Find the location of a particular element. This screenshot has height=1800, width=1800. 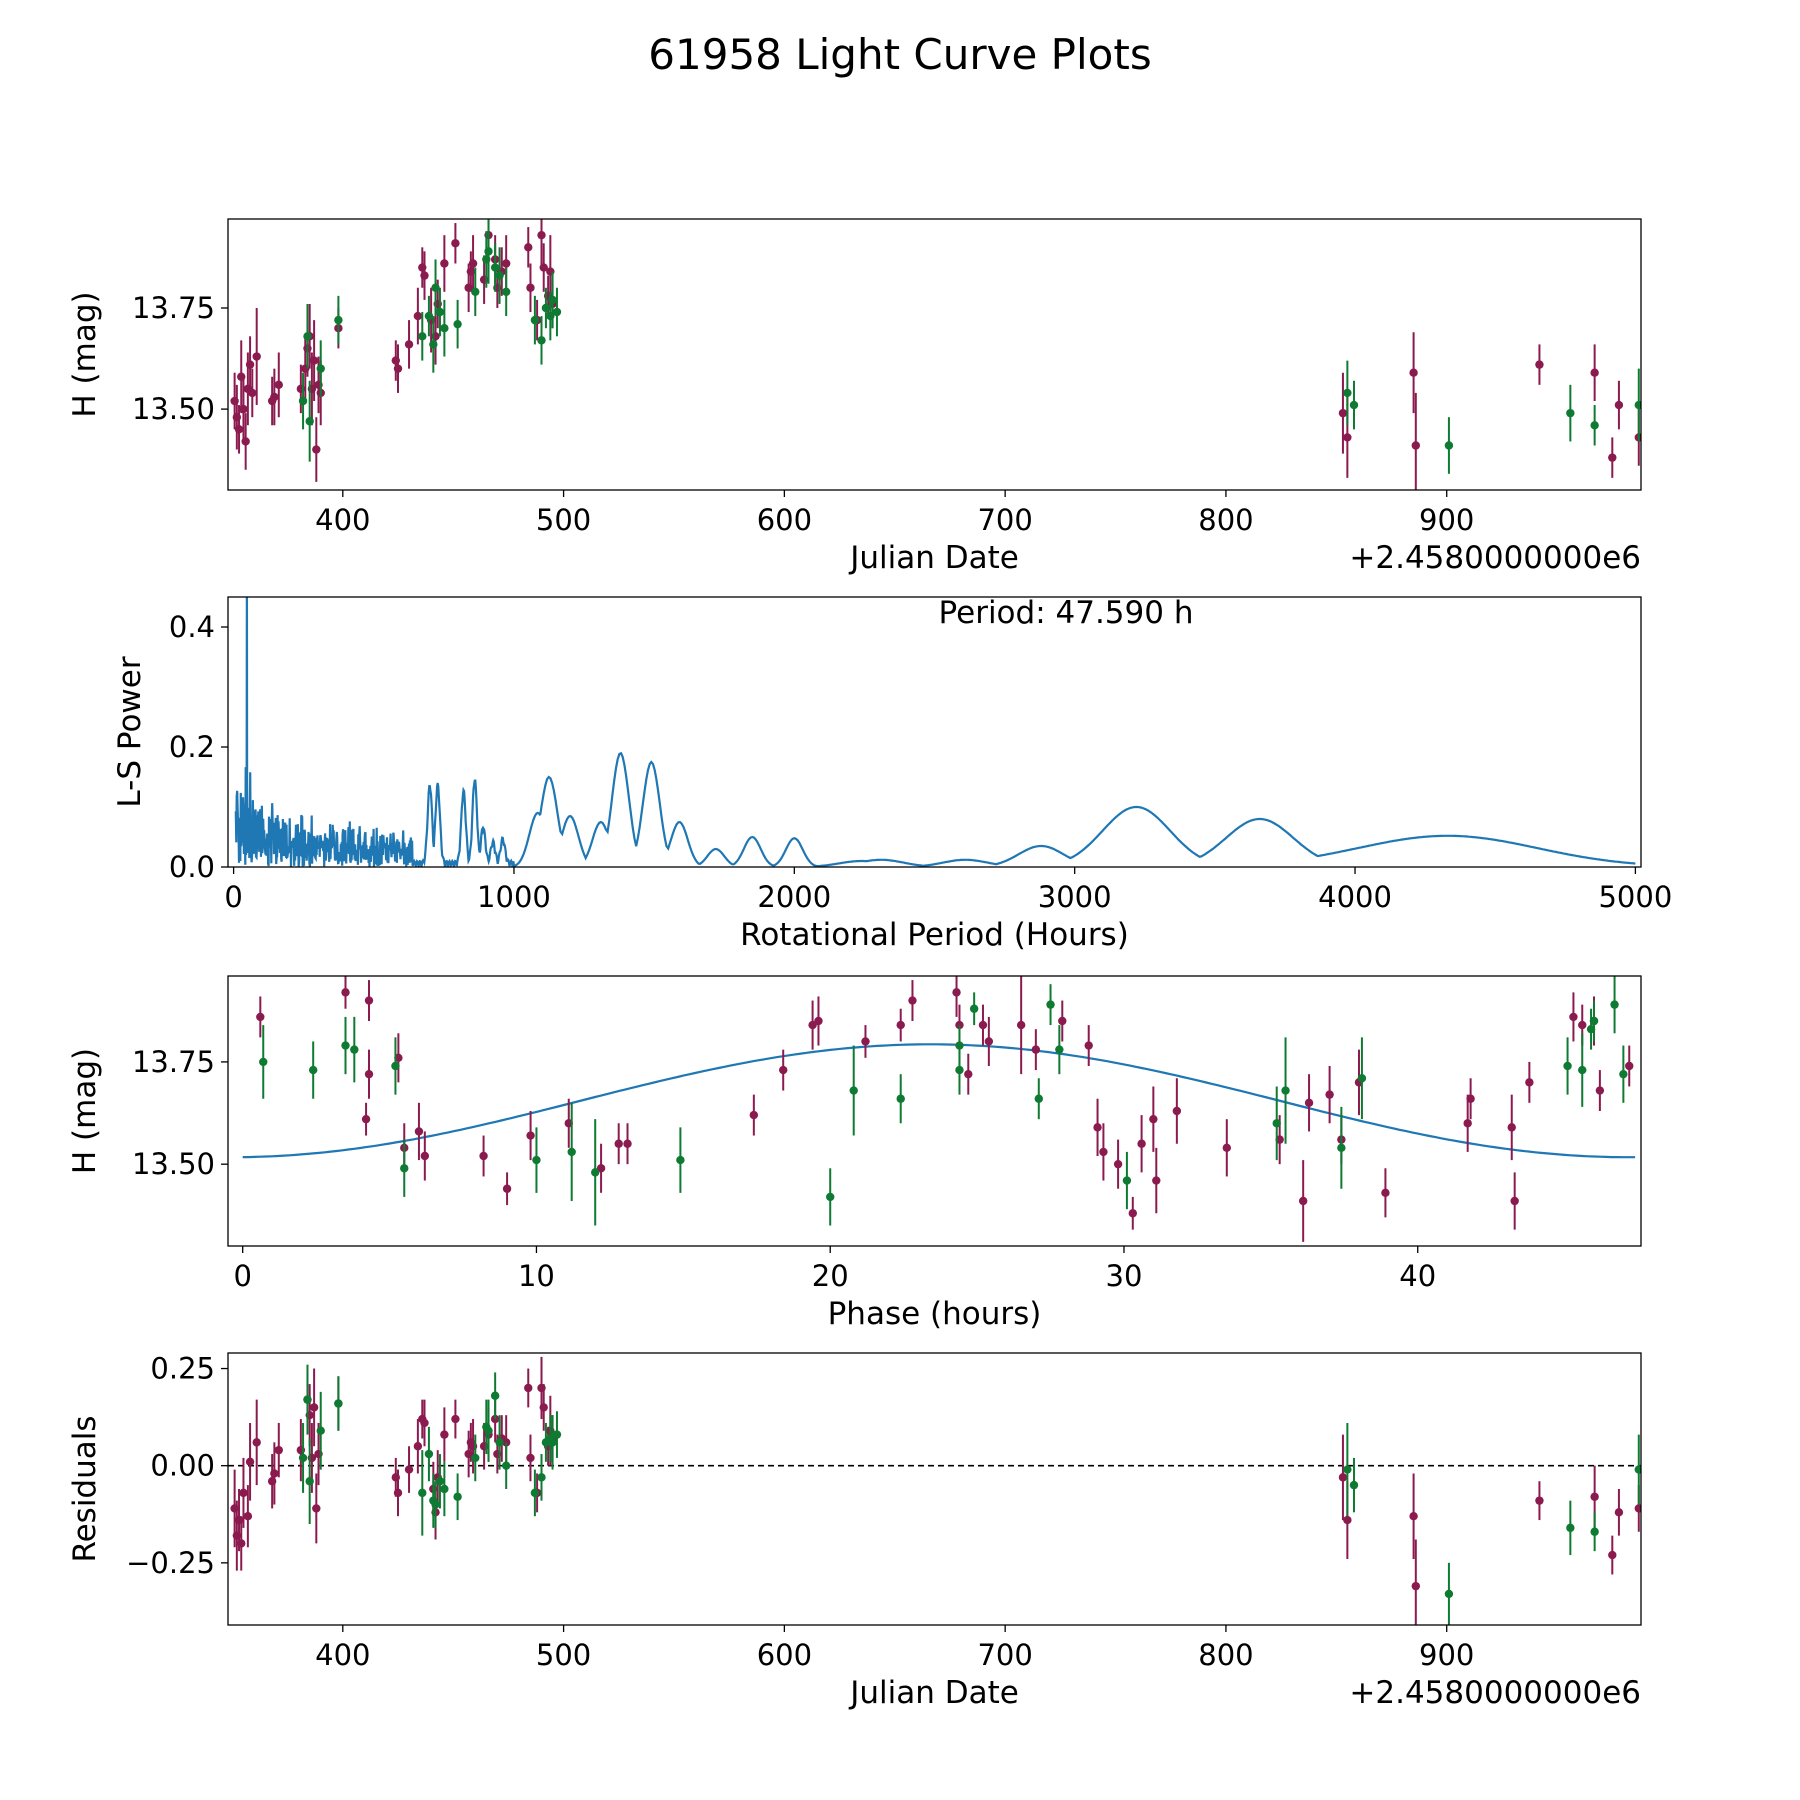

x-tick-label: 500 is located at coordinates (563, 520).